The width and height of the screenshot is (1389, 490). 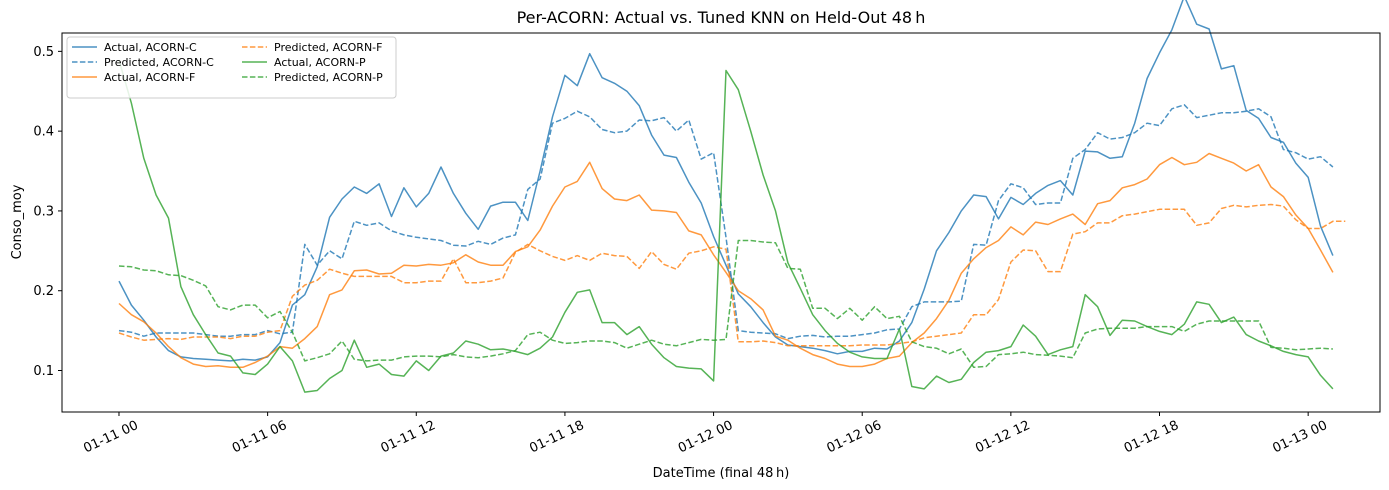 I want to click on legend-box, so click(x=231, y=67).